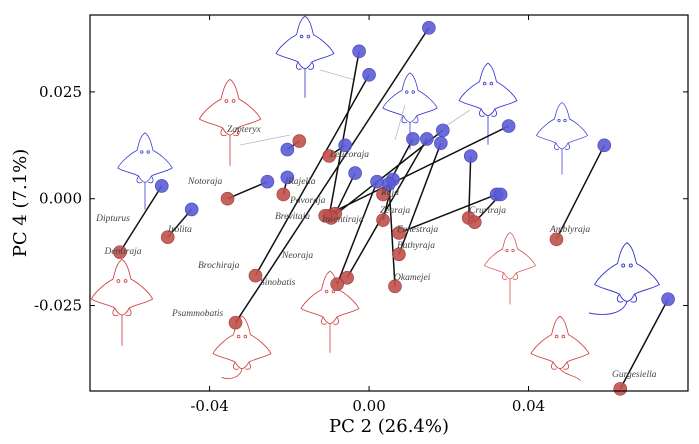 Image resolution: width=699 pixels, height=444 pixels. I want to click on genus-label: Okamejei, so click(412, 278).